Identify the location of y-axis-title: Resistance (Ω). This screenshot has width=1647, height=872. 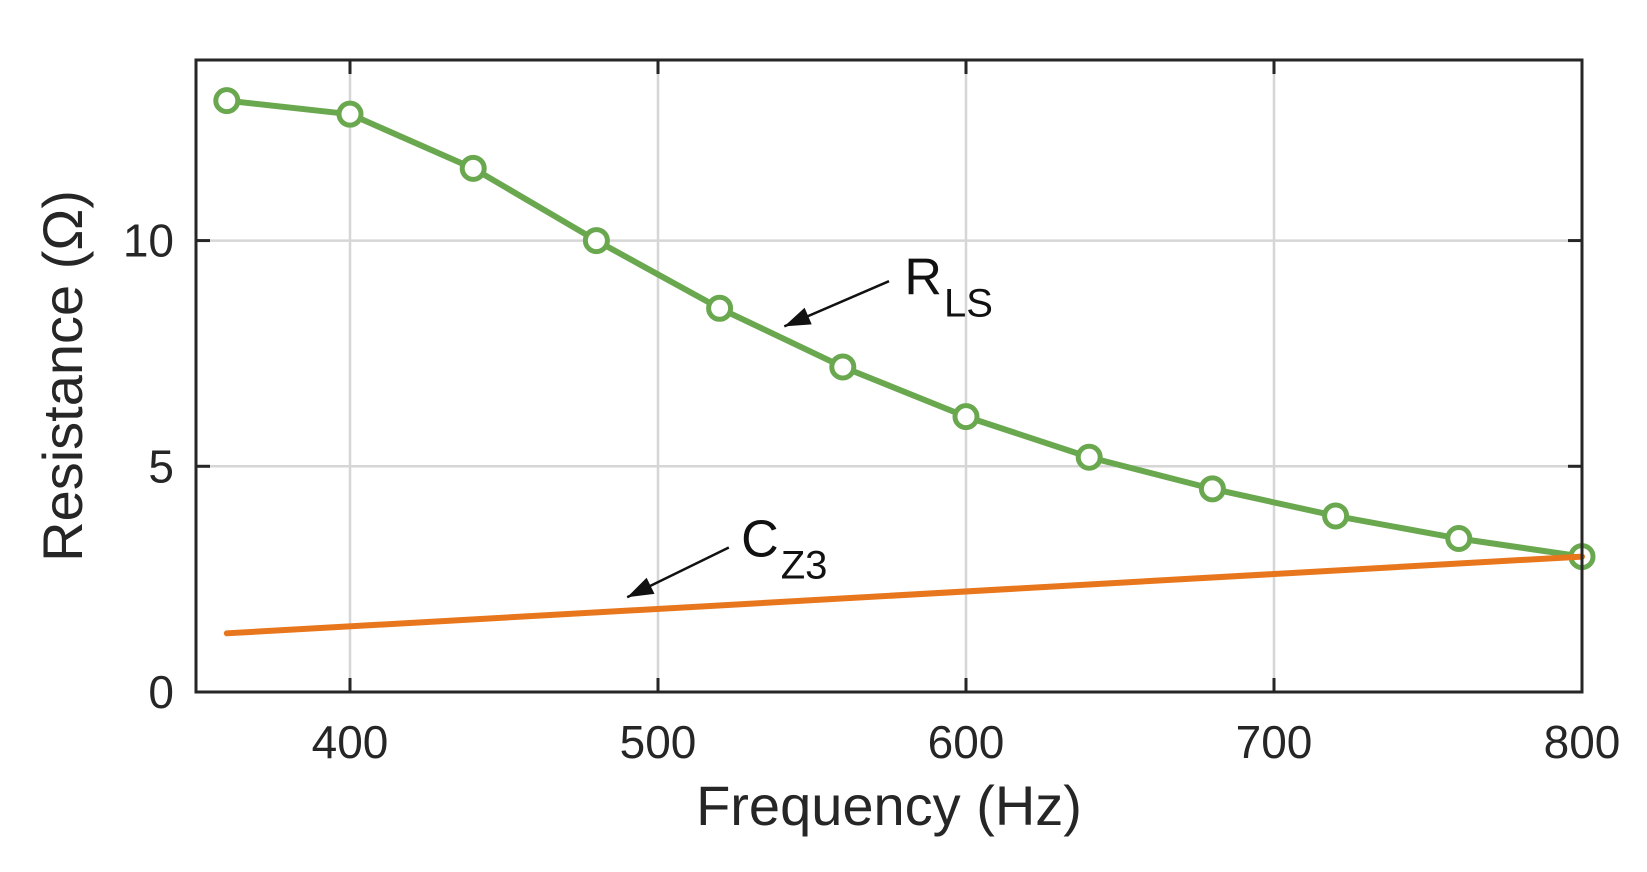
(62, 376).